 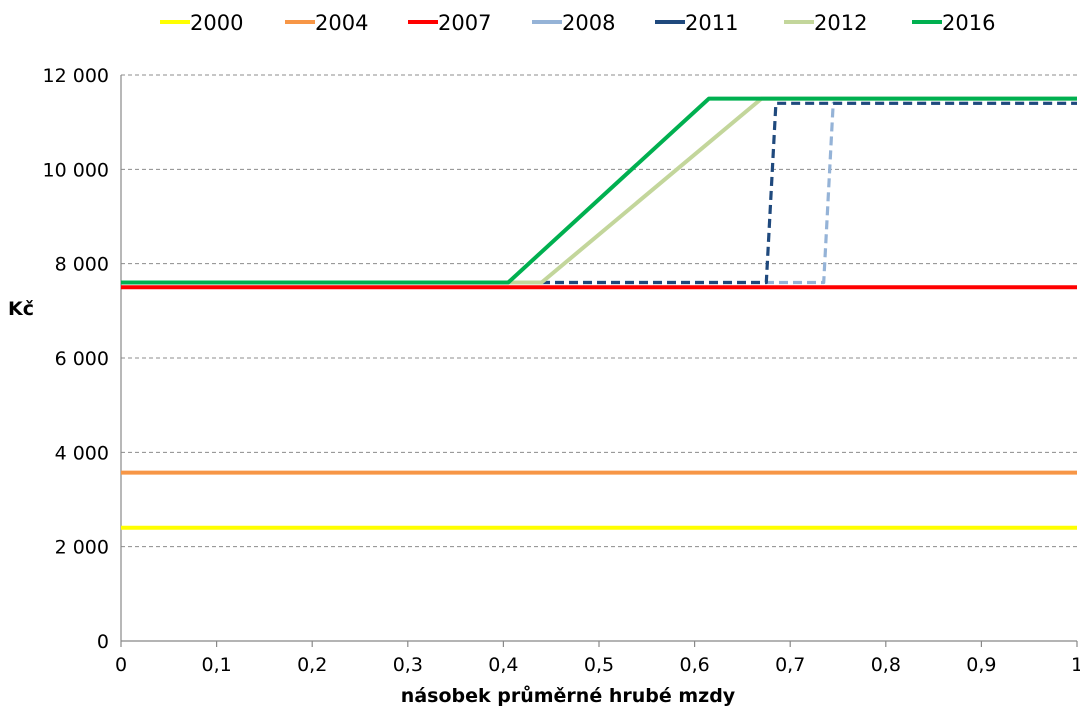 I want to click on legend-label-2012: 2012, so click(x=840, y=23).